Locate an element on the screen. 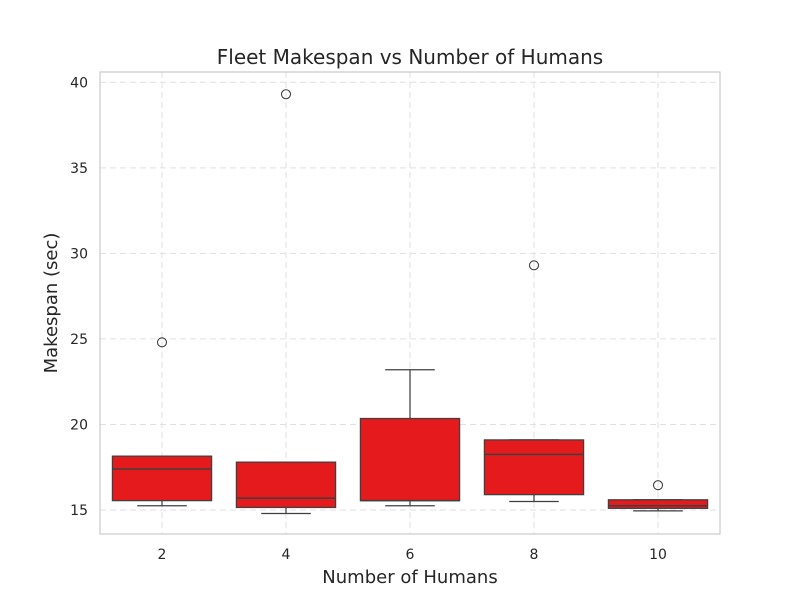 The width and height of the screenshot is (800, 600). y-tick-label: 35 is located at coordinates (79, 169).